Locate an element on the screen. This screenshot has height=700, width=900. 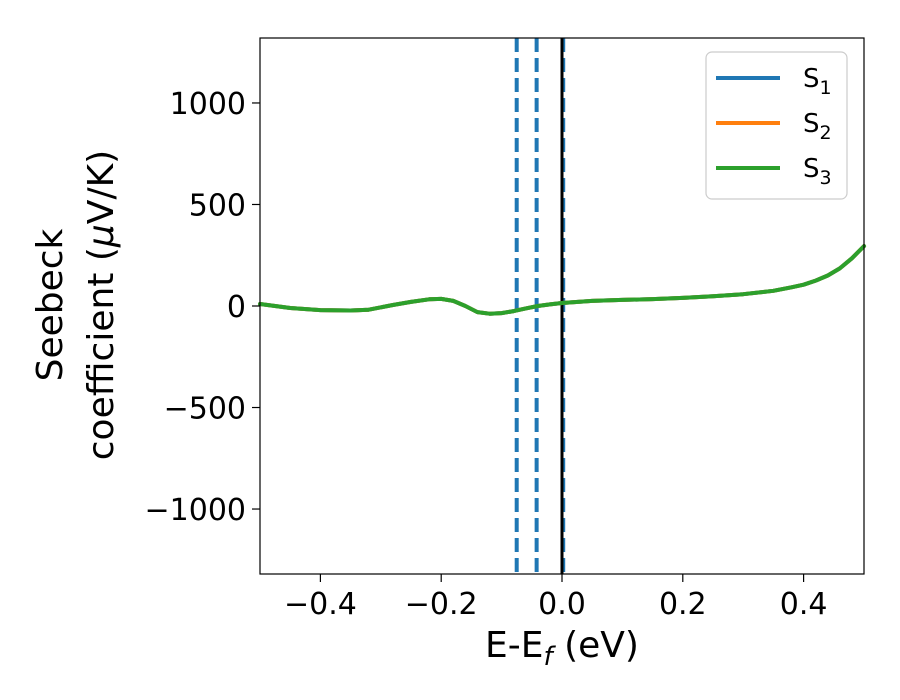
legend-box is located at coordinates (776, 125).